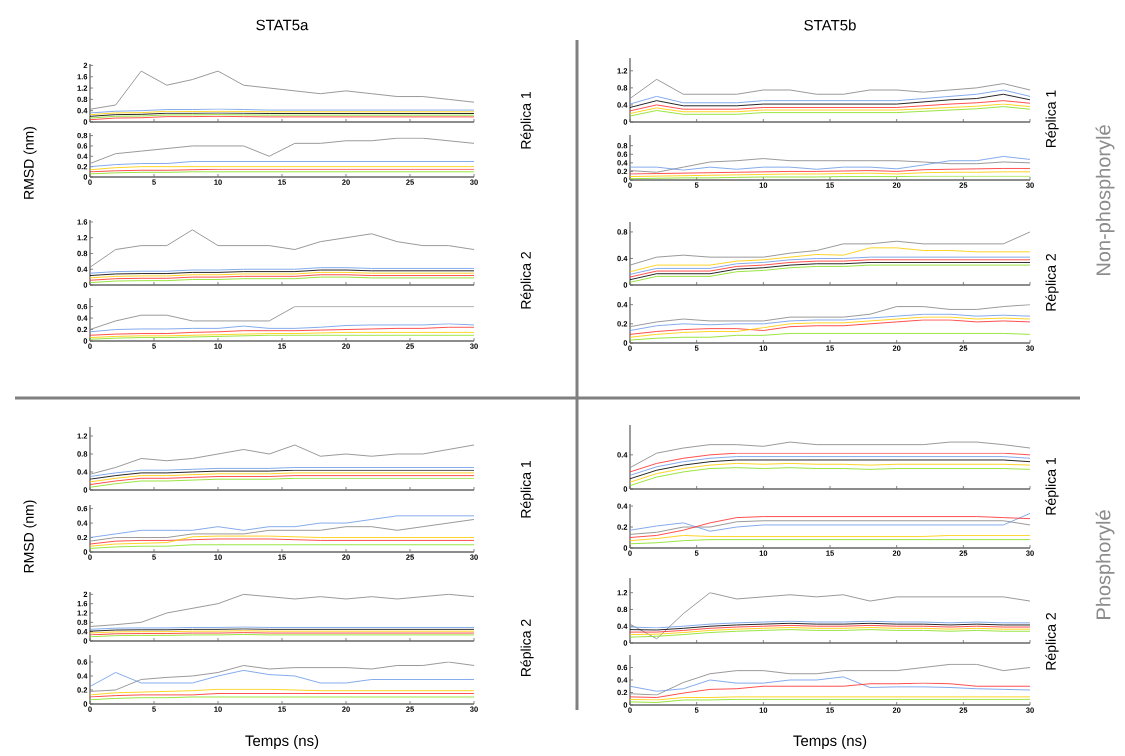 The image size is (1125, 756). What do you see at coordinates (282, 25) in the screenshot?
I see `chart-title: STAT5a` at bounding box center [282, 25].